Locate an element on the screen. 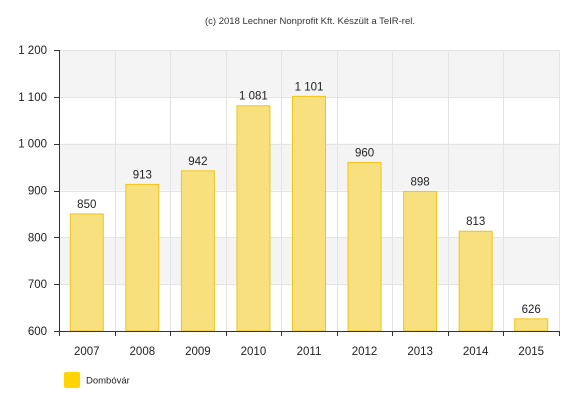 This screenshot has height=400, width=580. legend: Dombóvár is located at coordinates (97, 380).